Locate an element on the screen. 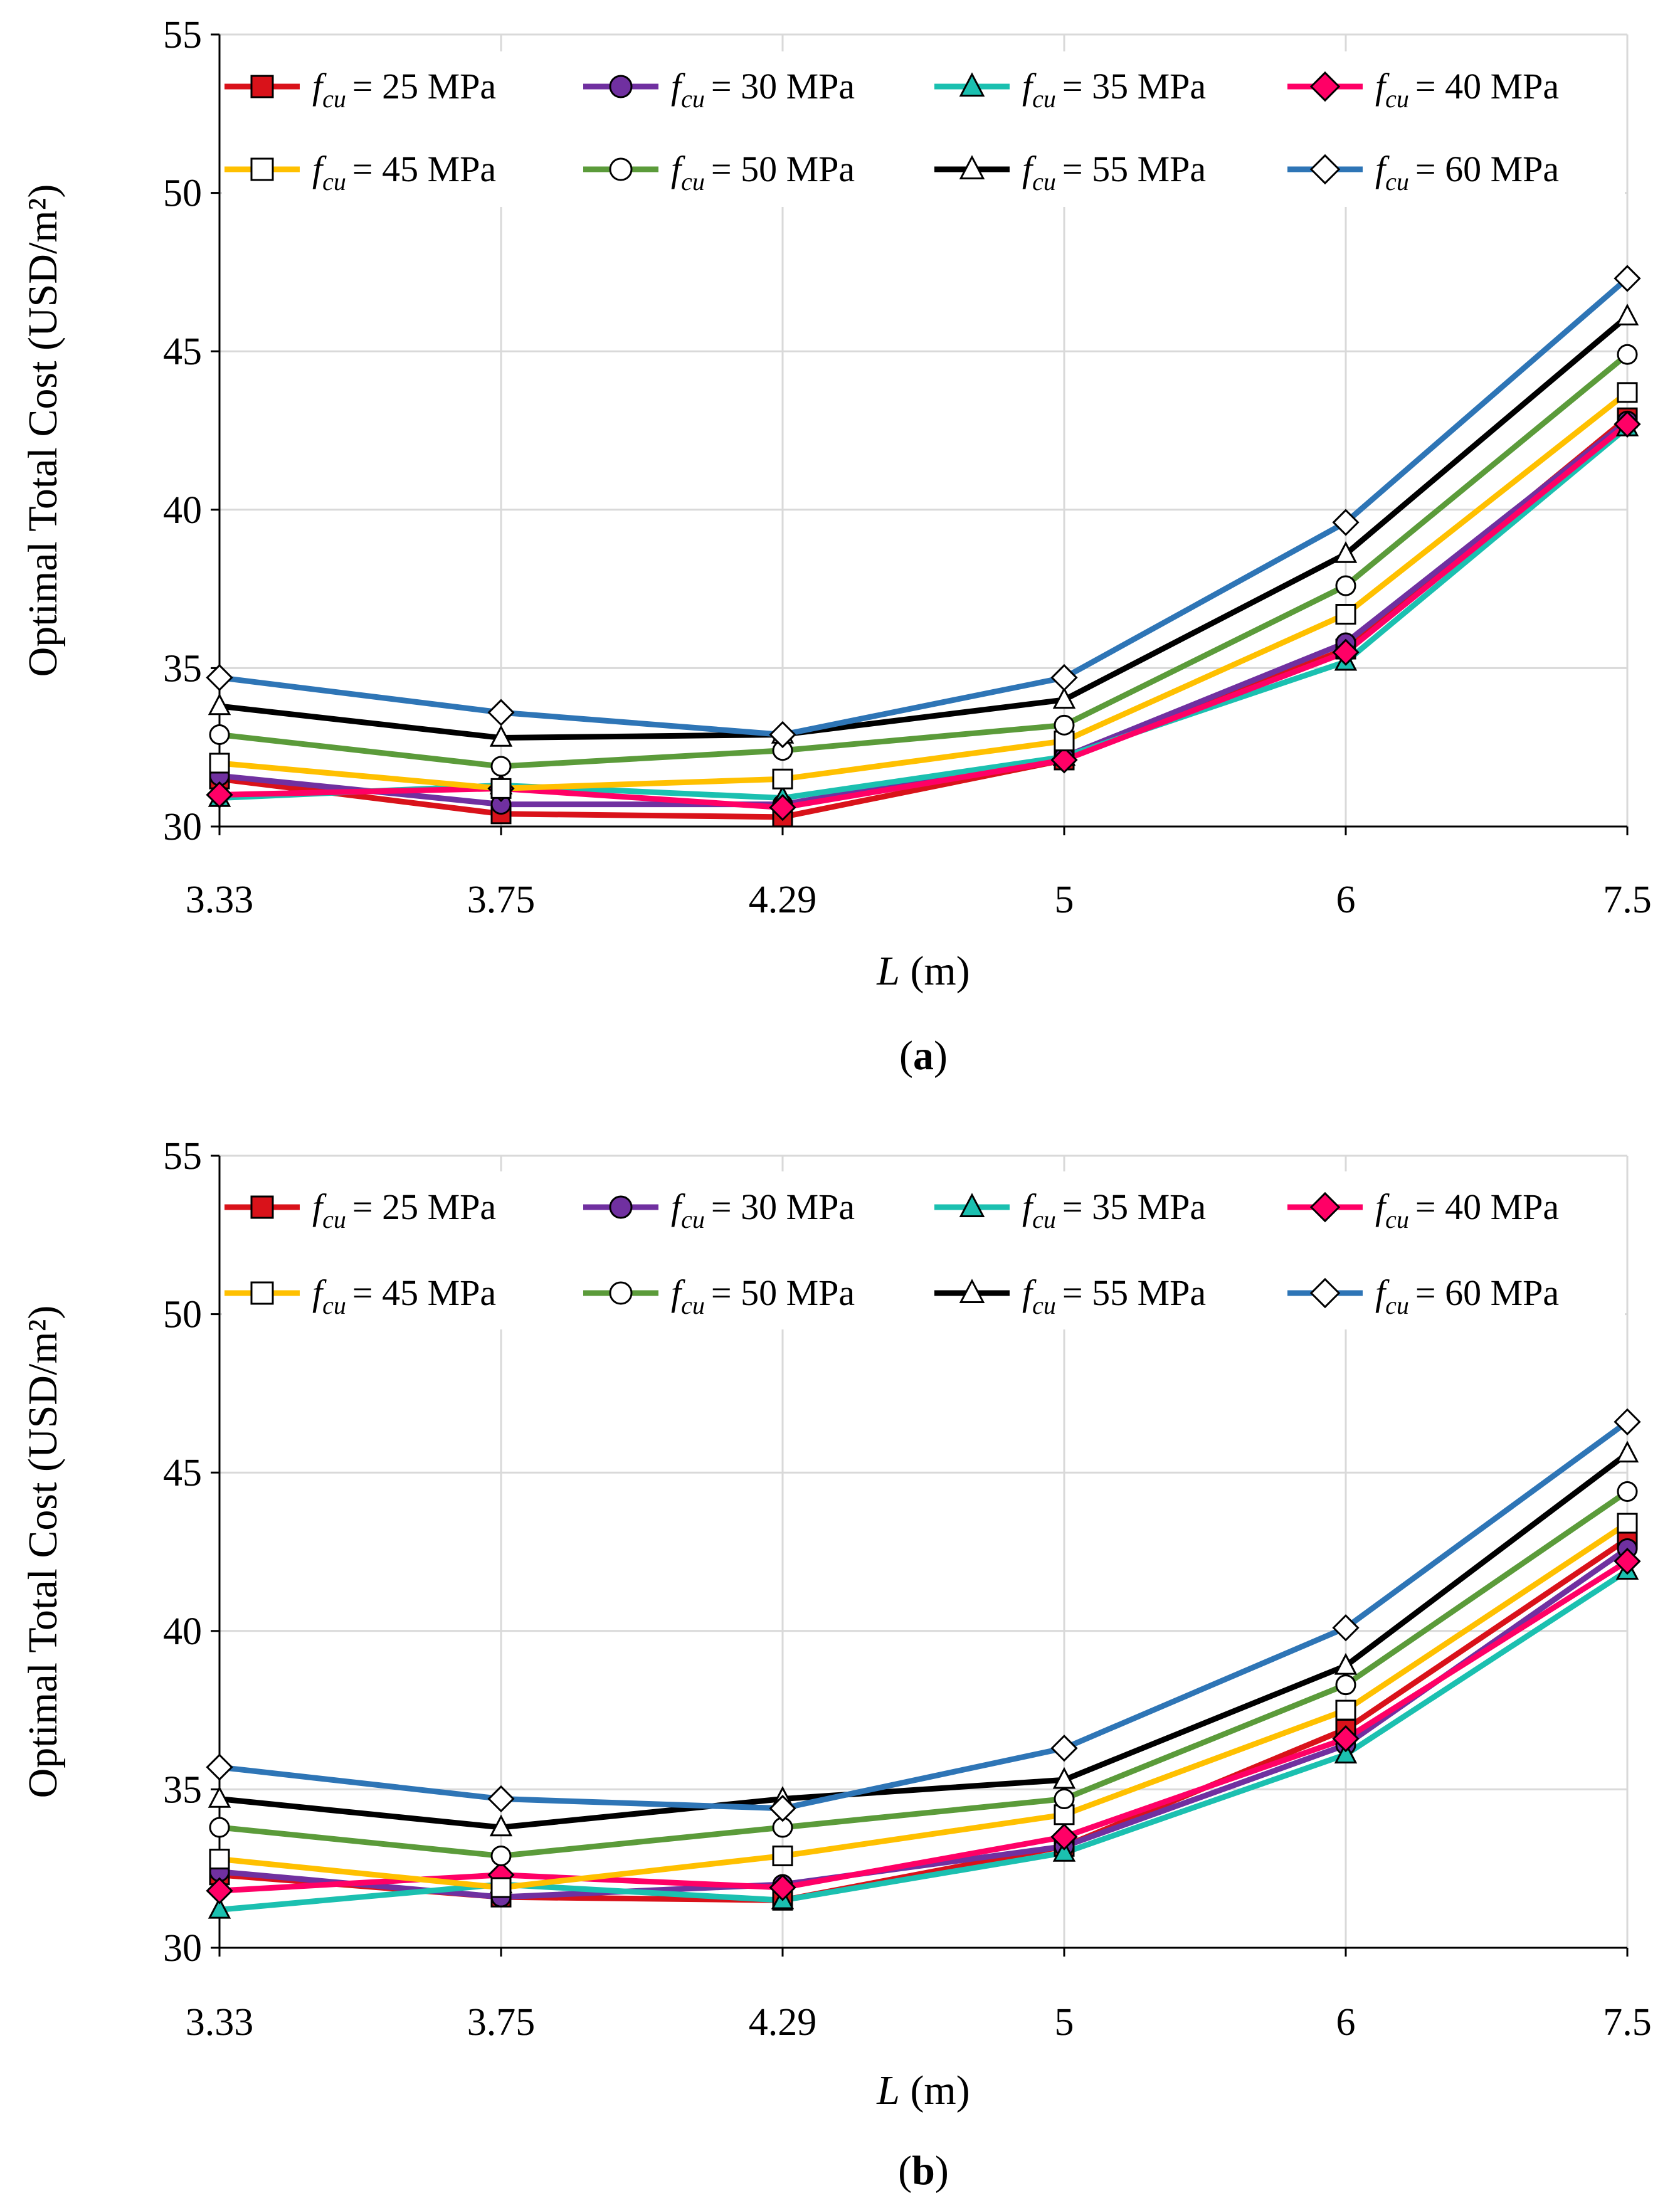  x-tick-label: 4.29 is located at coordinates (783, 2022).